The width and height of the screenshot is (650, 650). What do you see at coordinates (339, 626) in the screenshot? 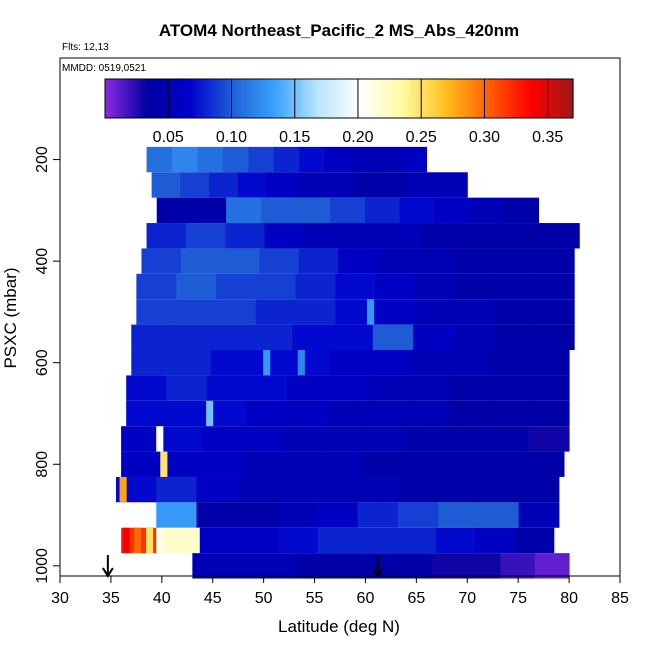
I see `x-axis-label: Latitude (deg N)` at bounding box center [339, 626].